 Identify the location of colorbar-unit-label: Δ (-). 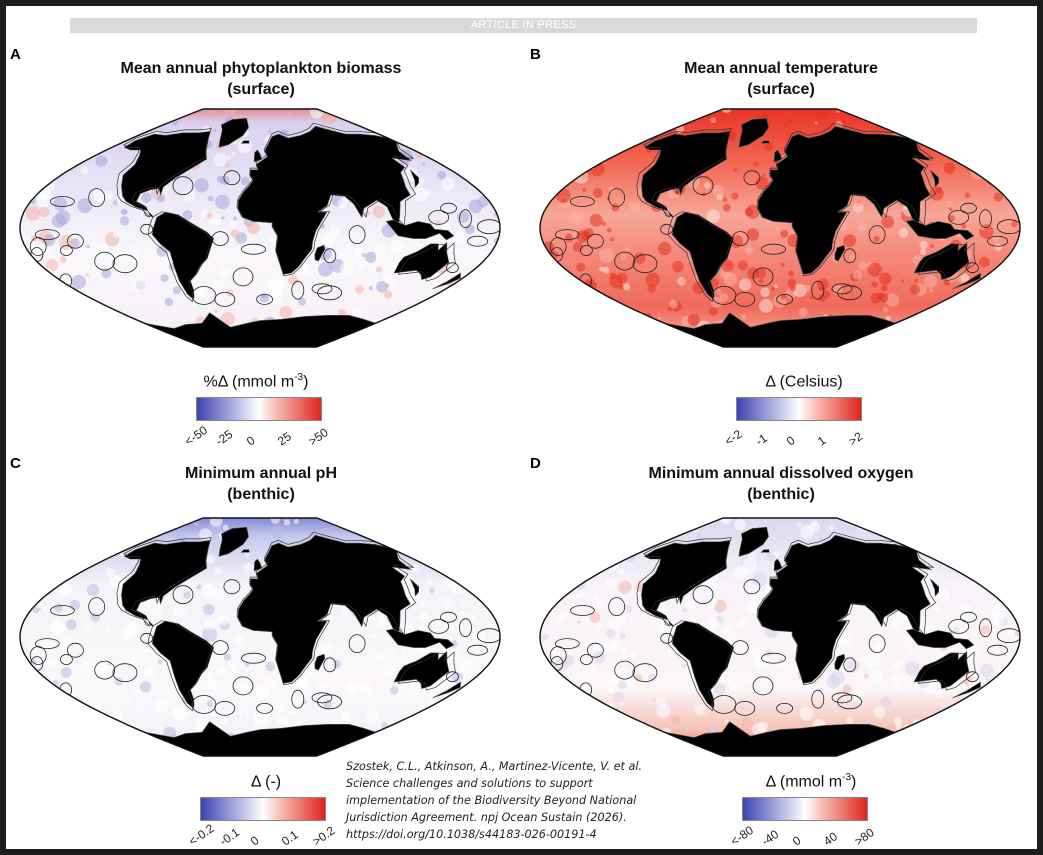
(266, 781).